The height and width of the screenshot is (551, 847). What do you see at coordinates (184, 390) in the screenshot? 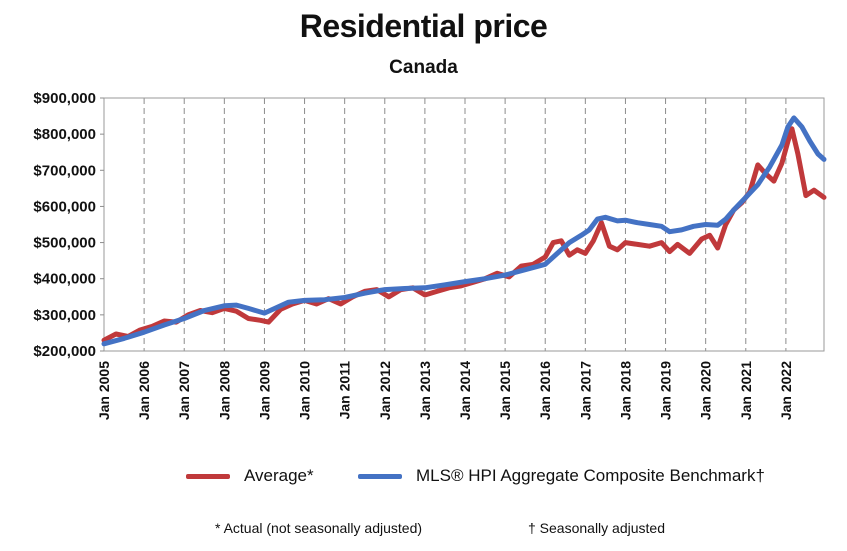
I see `x-tick-label: Jan 2007` at bounding box center [184, 390].